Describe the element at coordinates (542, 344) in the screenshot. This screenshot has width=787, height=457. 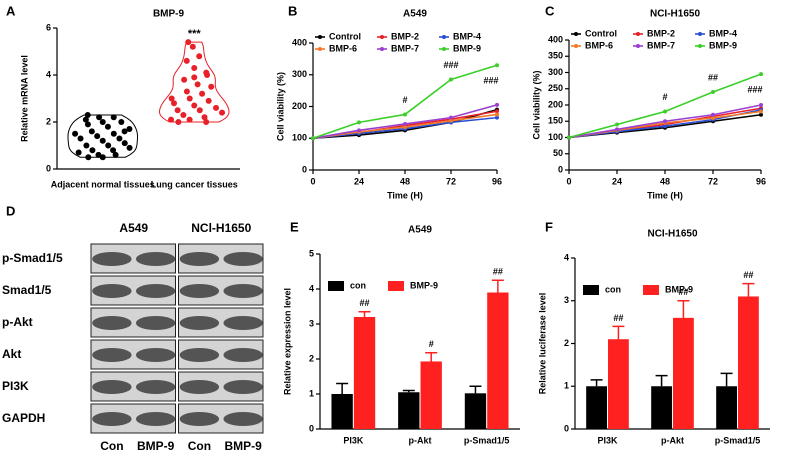
I see `y-axis-label: Relative luciferase level` at that location.